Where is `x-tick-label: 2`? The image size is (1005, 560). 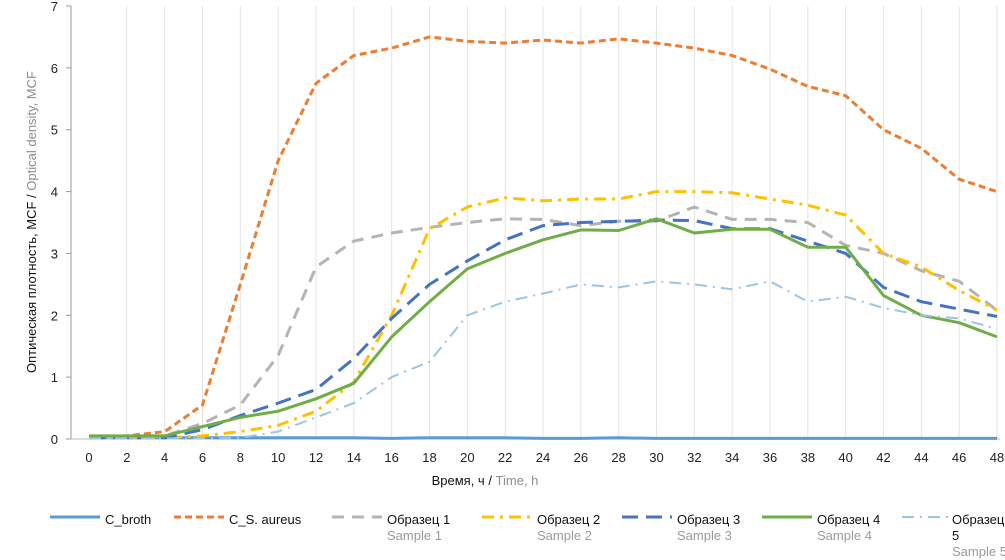
x-tick-label: 2 is located at coordinates (126, 457).